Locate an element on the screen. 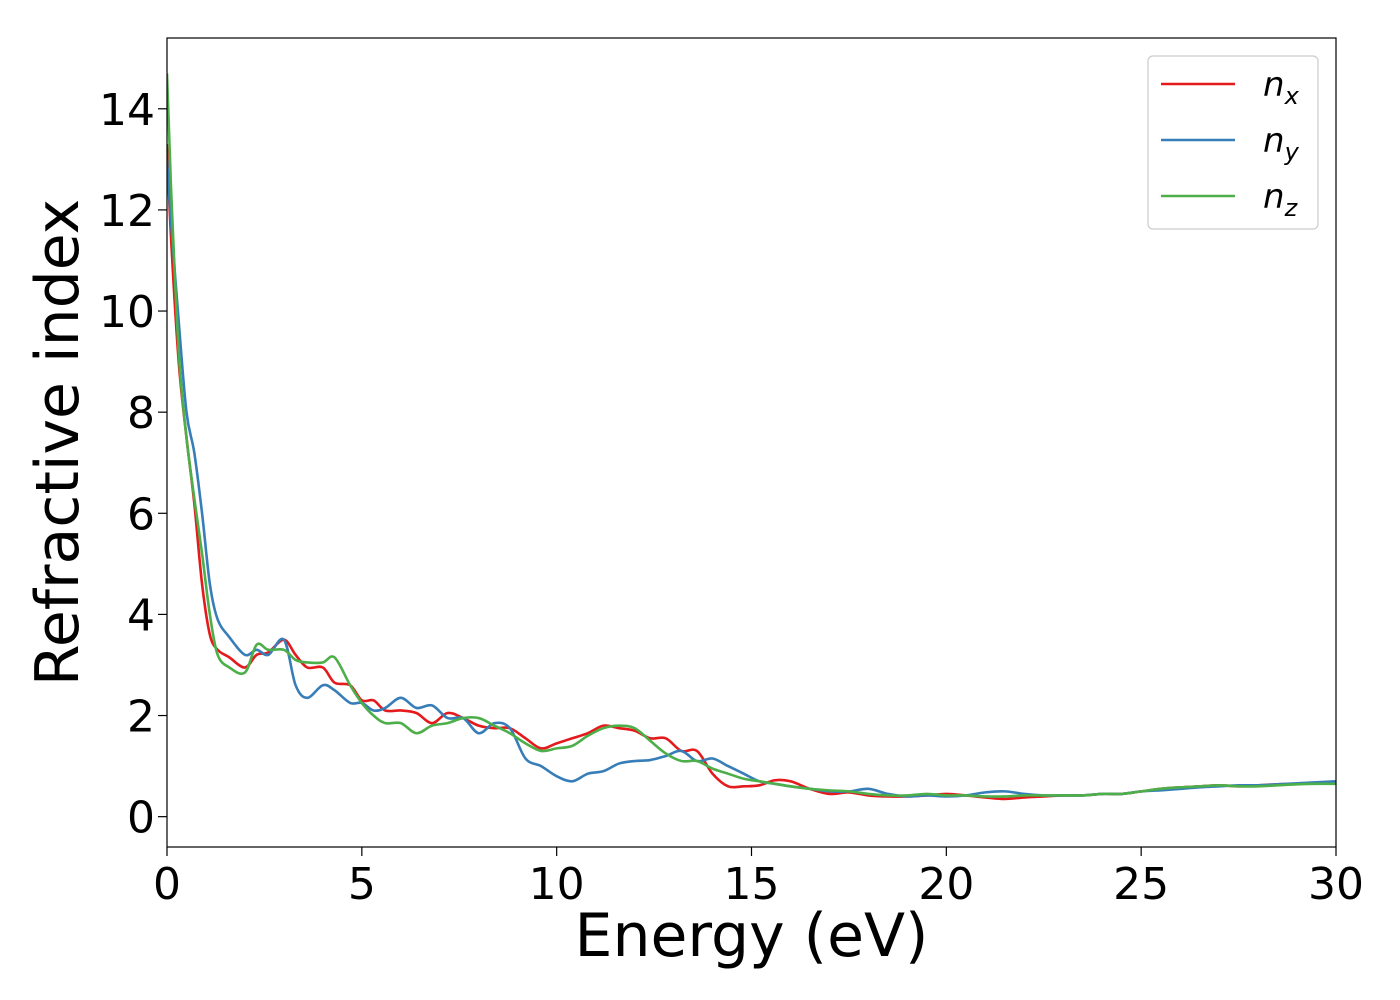 This screenshot has height=1000, width=1400. legend-box is located at coordinates (1233, 142).